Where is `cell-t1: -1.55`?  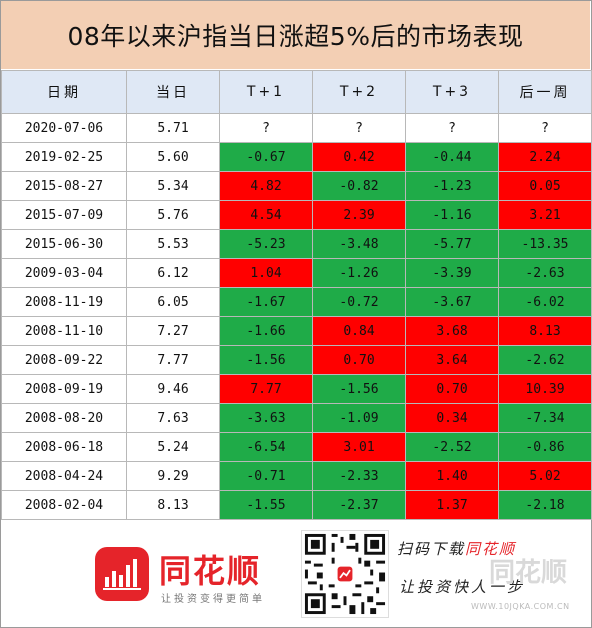
cell-t1: -1.55 is located at coordinates (266, 505).